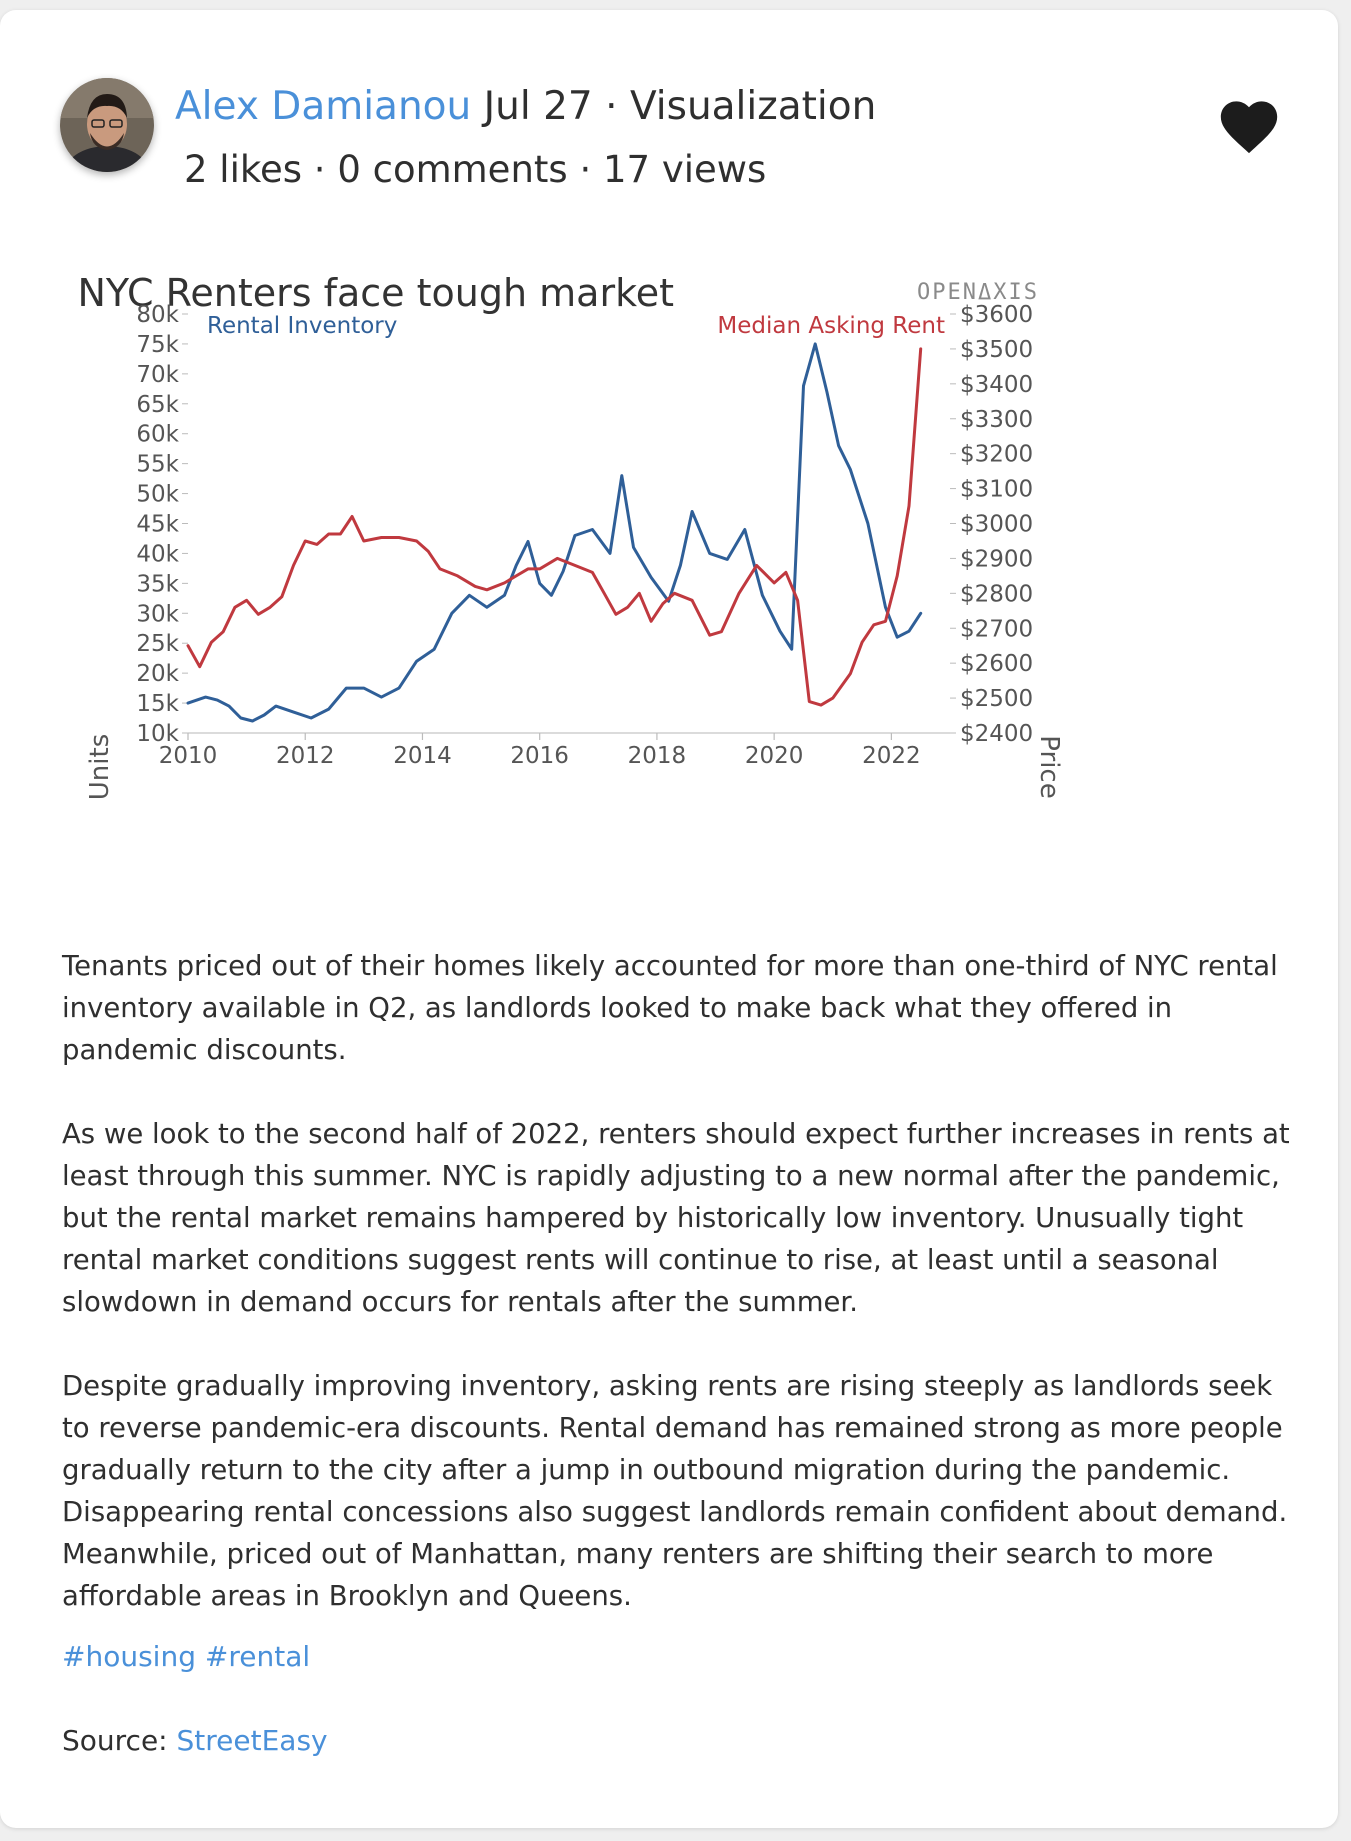 The height and width of the screenshot is (1841, 1351). Describe the element at coordinates (657, 756) in the screenshot. I see `x-tick-label: 2018` at that location.